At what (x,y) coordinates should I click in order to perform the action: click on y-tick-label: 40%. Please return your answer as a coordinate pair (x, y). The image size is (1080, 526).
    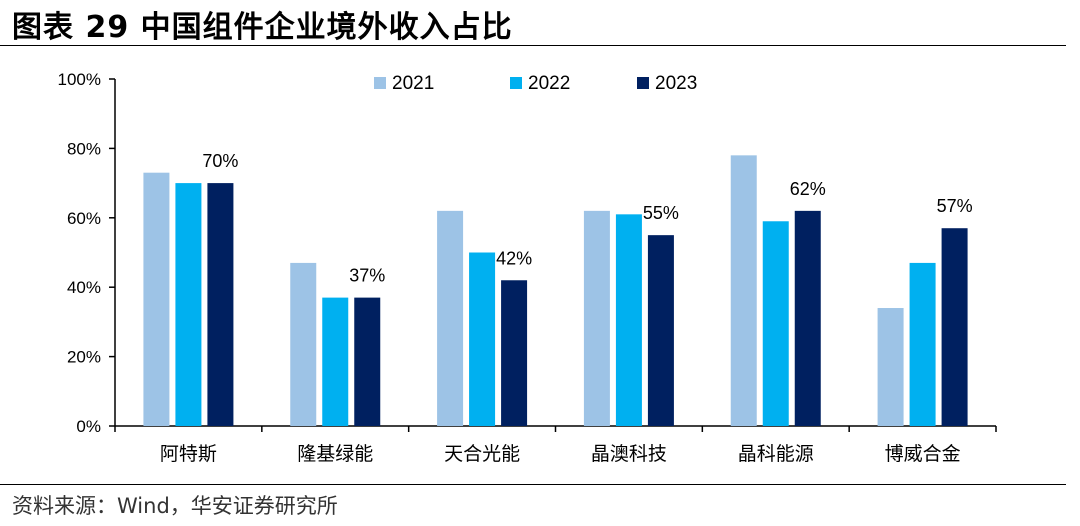
    Looking at the image, I should click on (84, 287).